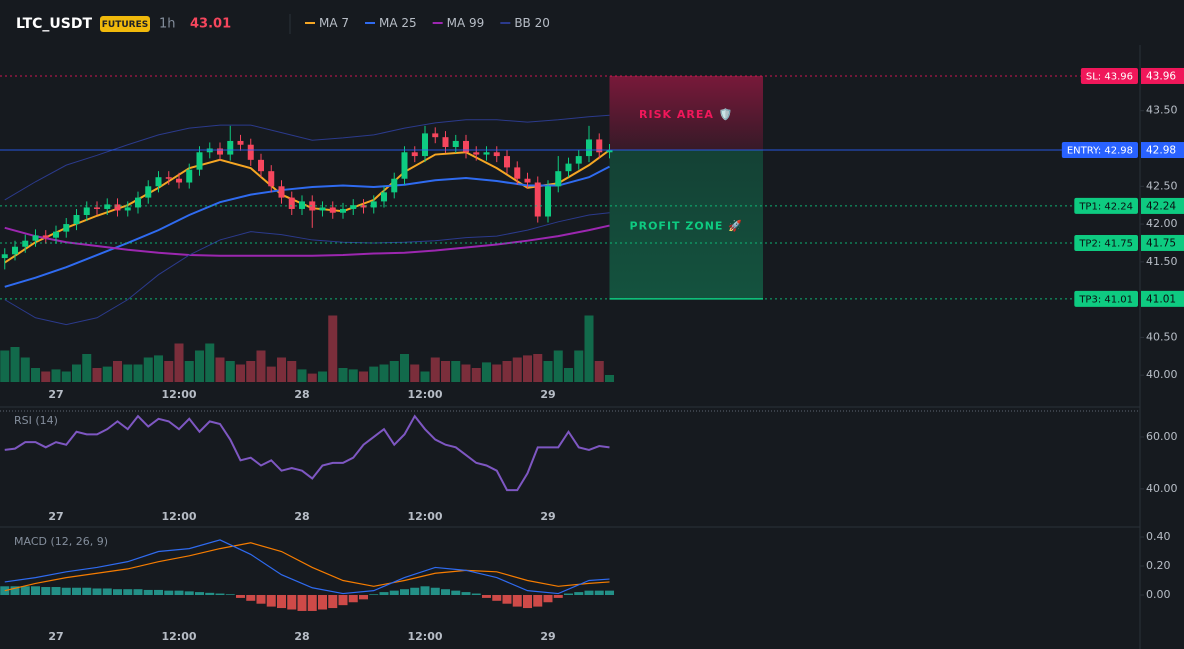 The image size is (1184, 649). What do you see at coordinates (1162, 336) in the screenshot?
I see `y-tick-label: 40.50` at bounding box center [1162, 336].